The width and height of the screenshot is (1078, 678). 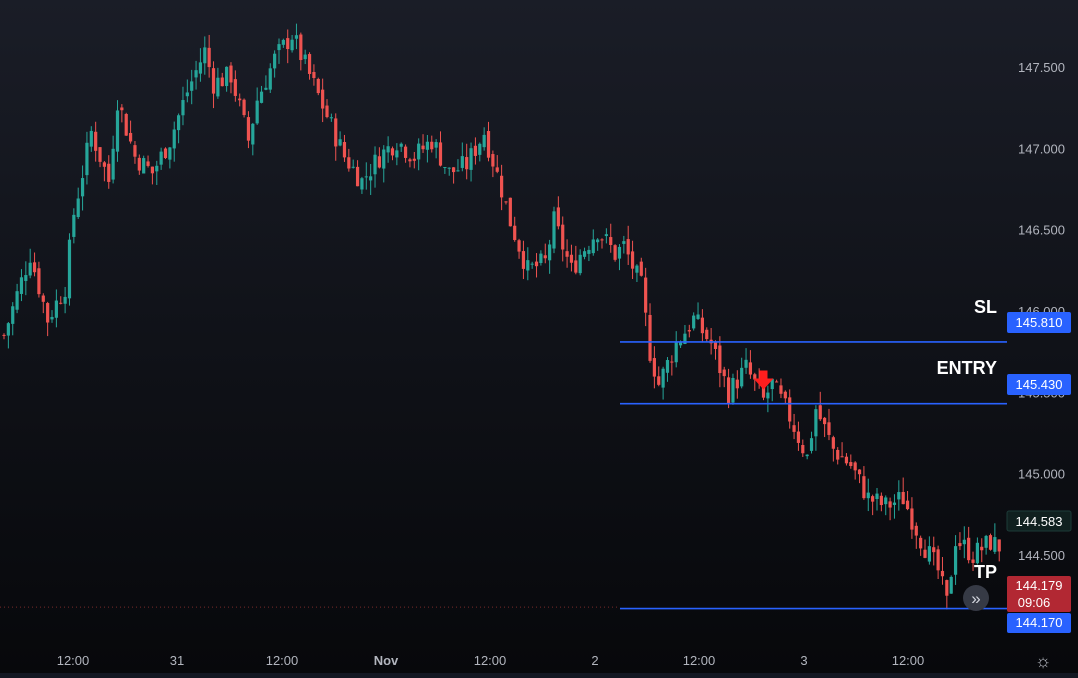 I want to click on last-price-tag: 144.179 09:06, so click(x=1039, y=594).